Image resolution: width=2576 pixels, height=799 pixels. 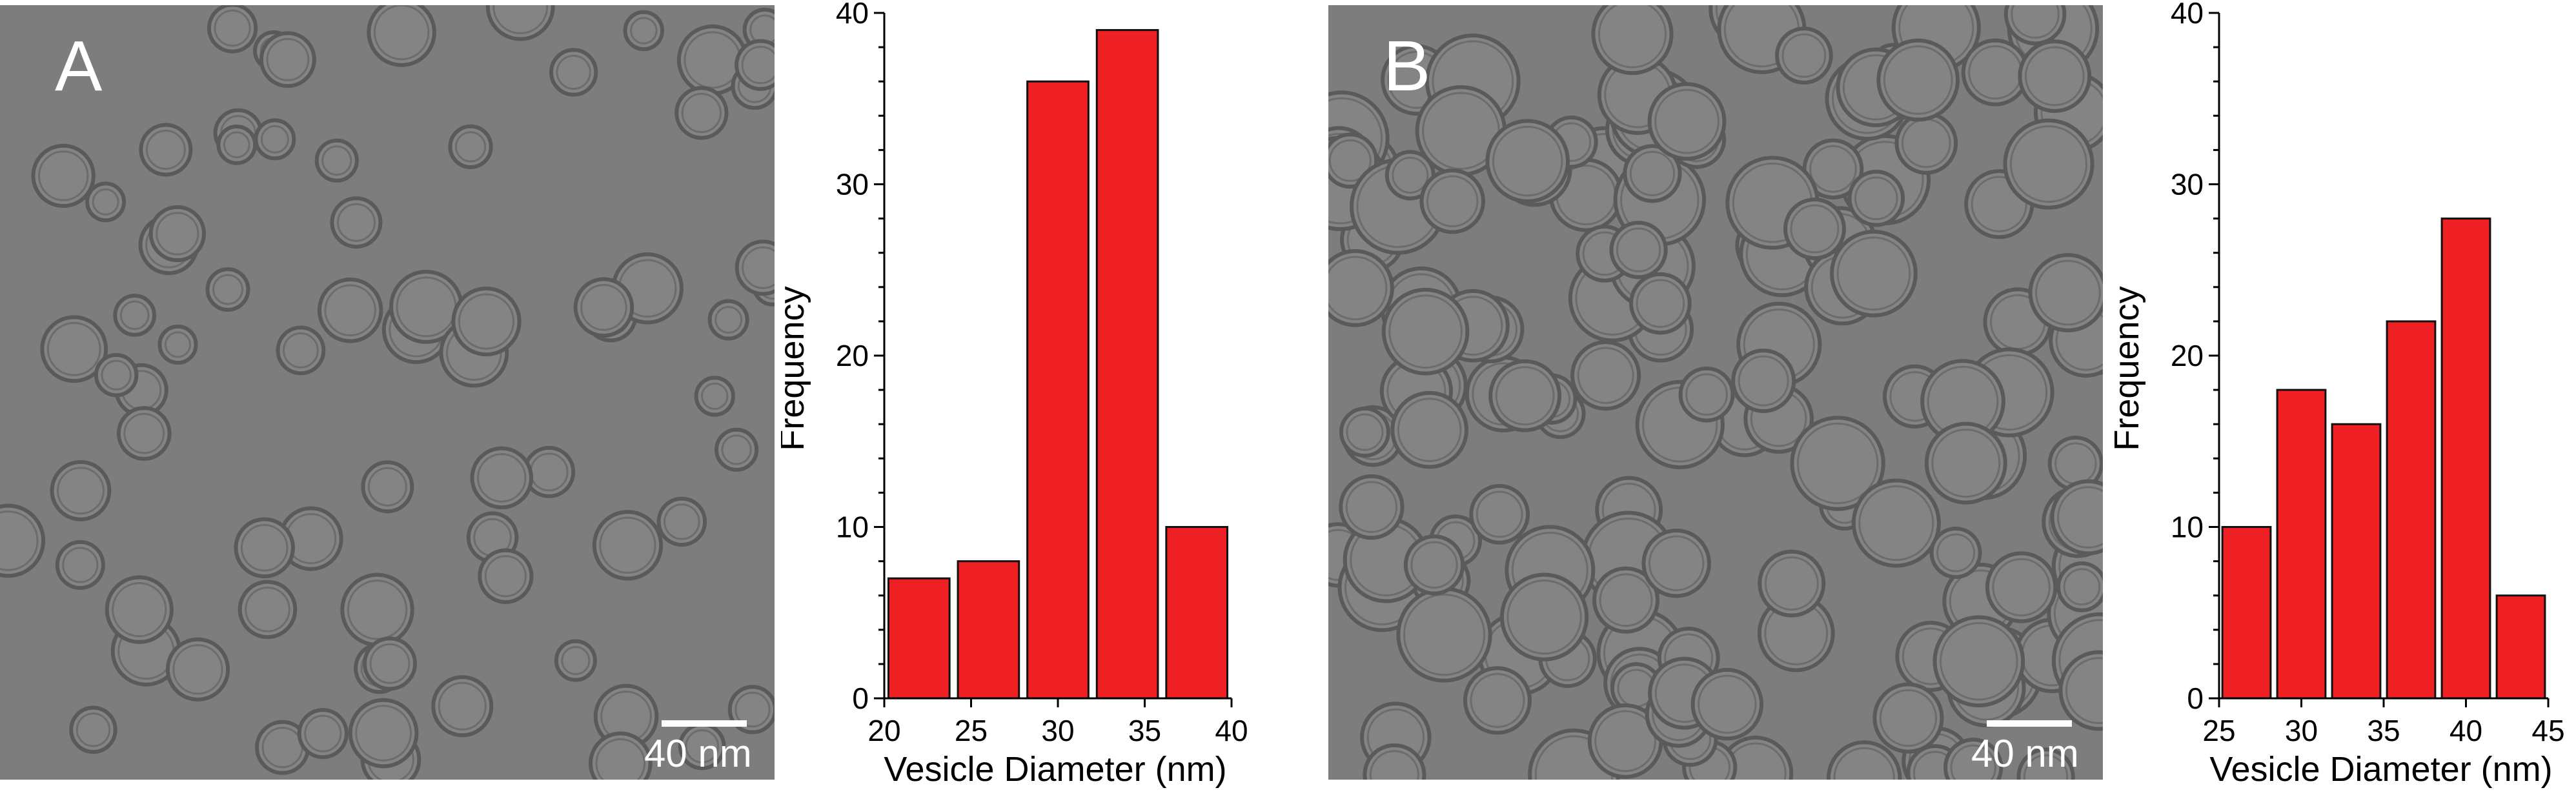 What do you see at coordinates (79, 66) in the screenshot?
I see `panel-label-a: A` at bounding box center [79, 66].